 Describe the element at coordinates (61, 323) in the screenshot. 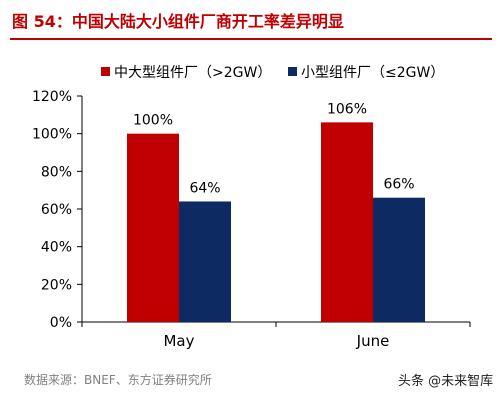

I see `y-tick-label: 0%` at that location.